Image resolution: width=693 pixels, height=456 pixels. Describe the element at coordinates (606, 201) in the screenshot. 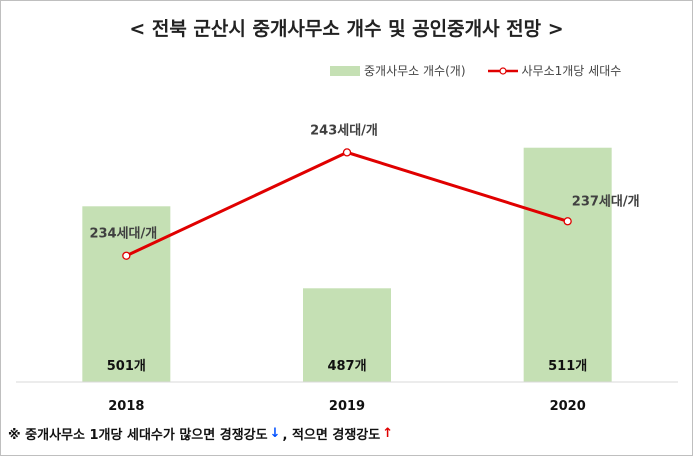

I see `line-value-label: 237세대/개` at that location.